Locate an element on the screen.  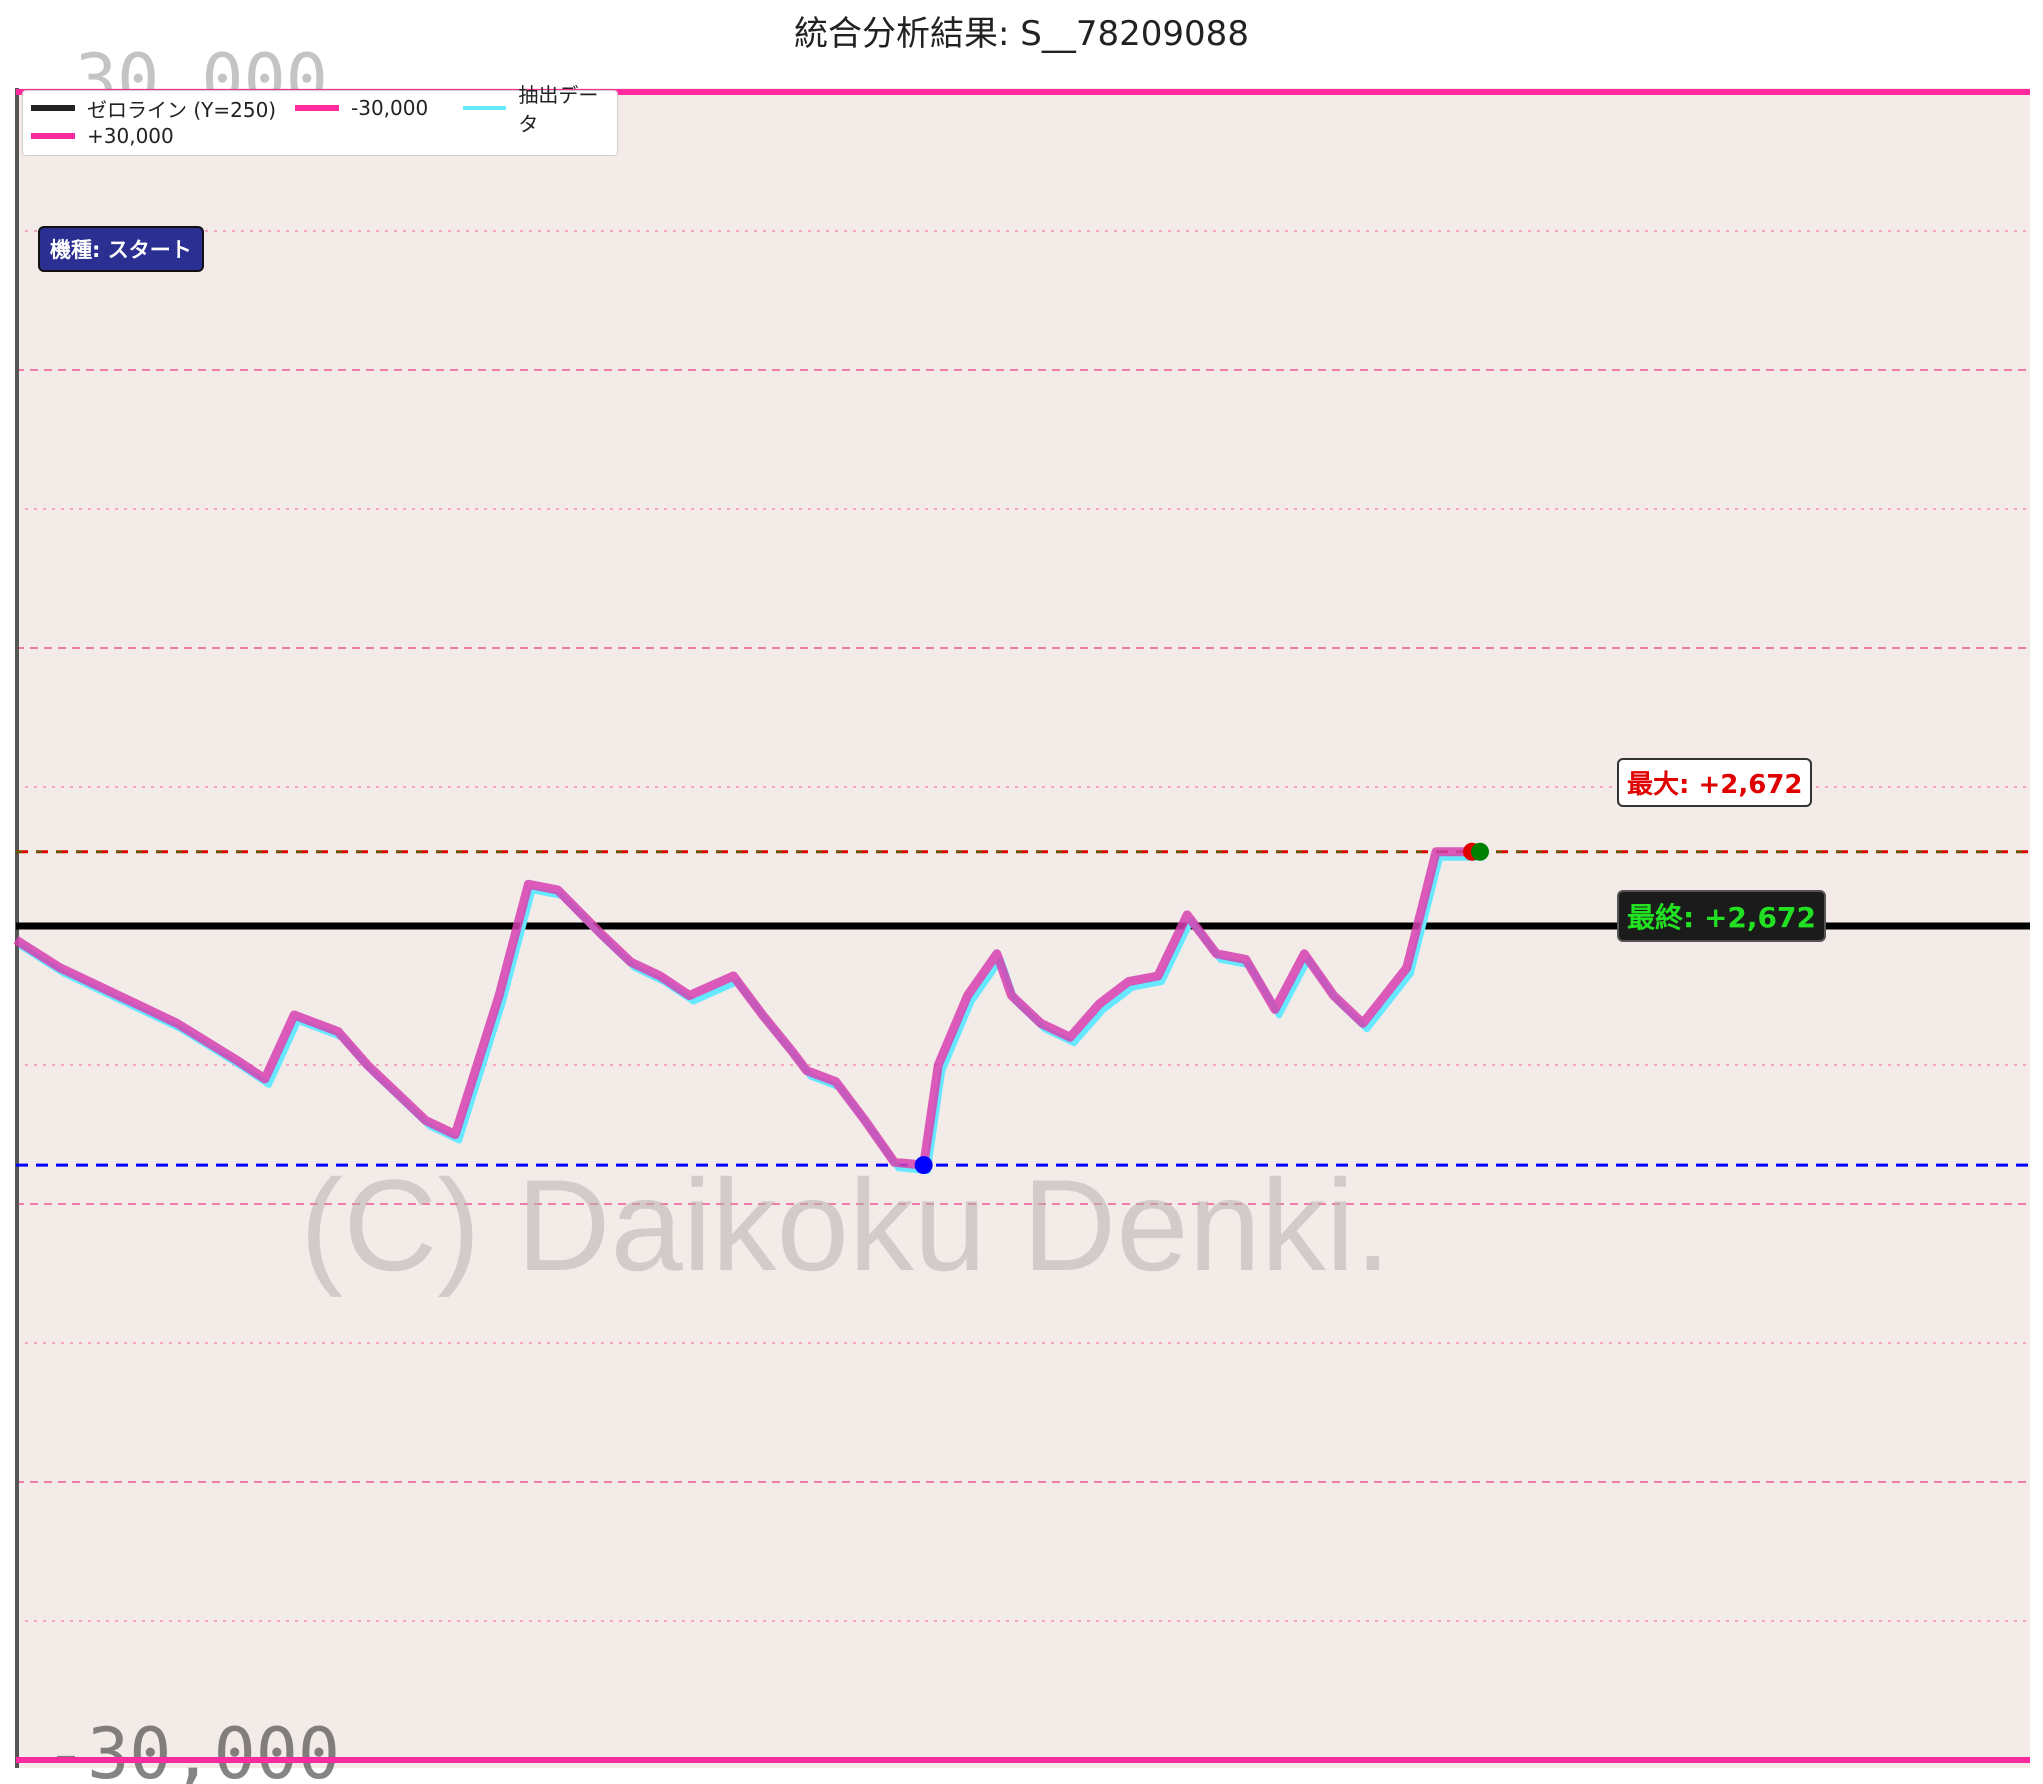
final-point is located at coordinates (1480, 851).